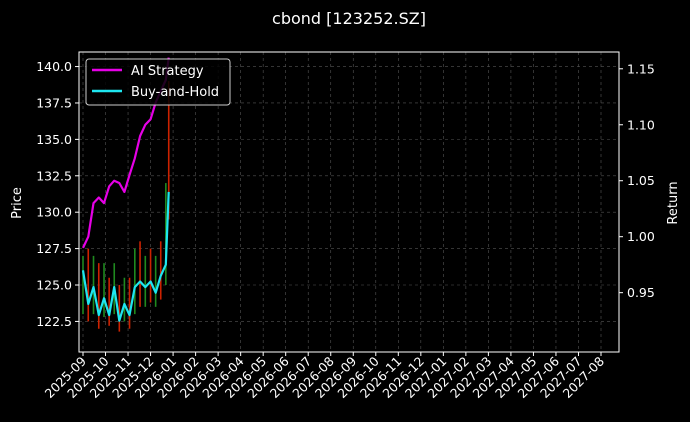 The height and width of the screenshot is (422, 690). Describe the element at coordinates (641, 124) in the screenshot. I see `right-tick-label: 1.10` at that location.